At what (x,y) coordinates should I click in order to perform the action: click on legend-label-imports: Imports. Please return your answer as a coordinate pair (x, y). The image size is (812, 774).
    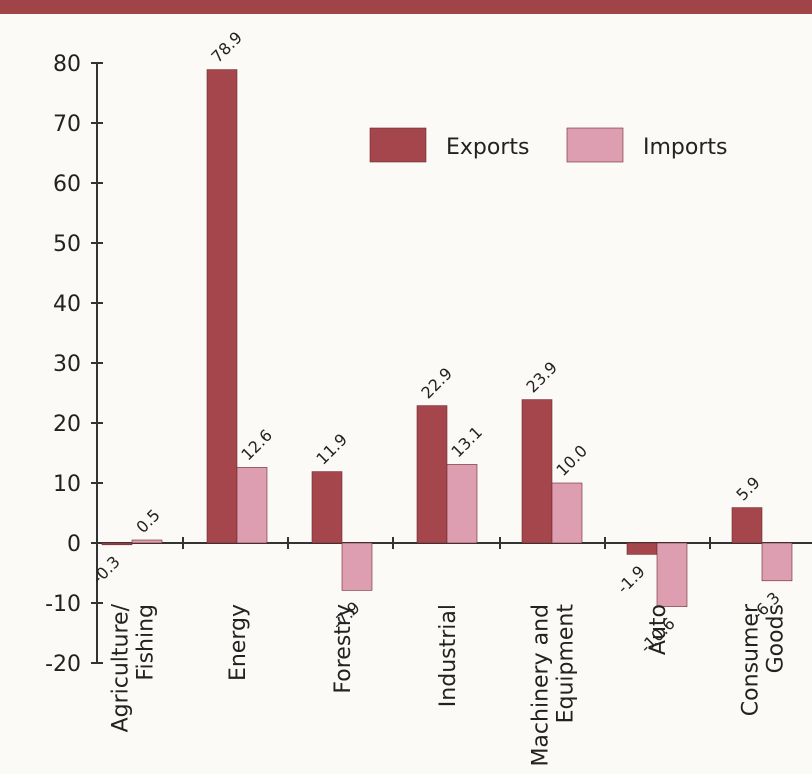
    Looking at the image, I should click on (685, 147).